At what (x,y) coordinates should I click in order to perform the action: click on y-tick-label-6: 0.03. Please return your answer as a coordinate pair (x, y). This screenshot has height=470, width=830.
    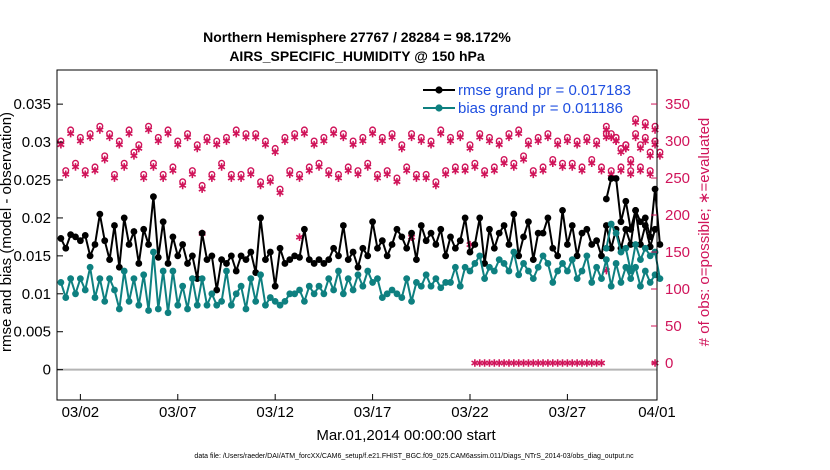
    Looking at the image, I should click on (36, 142).